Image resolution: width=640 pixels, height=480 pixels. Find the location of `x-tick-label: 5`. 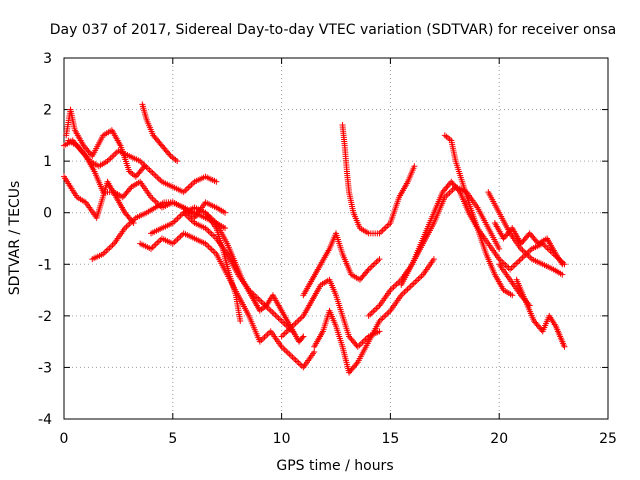

x-tick-label: 5 is located at coordinates (172, 439).